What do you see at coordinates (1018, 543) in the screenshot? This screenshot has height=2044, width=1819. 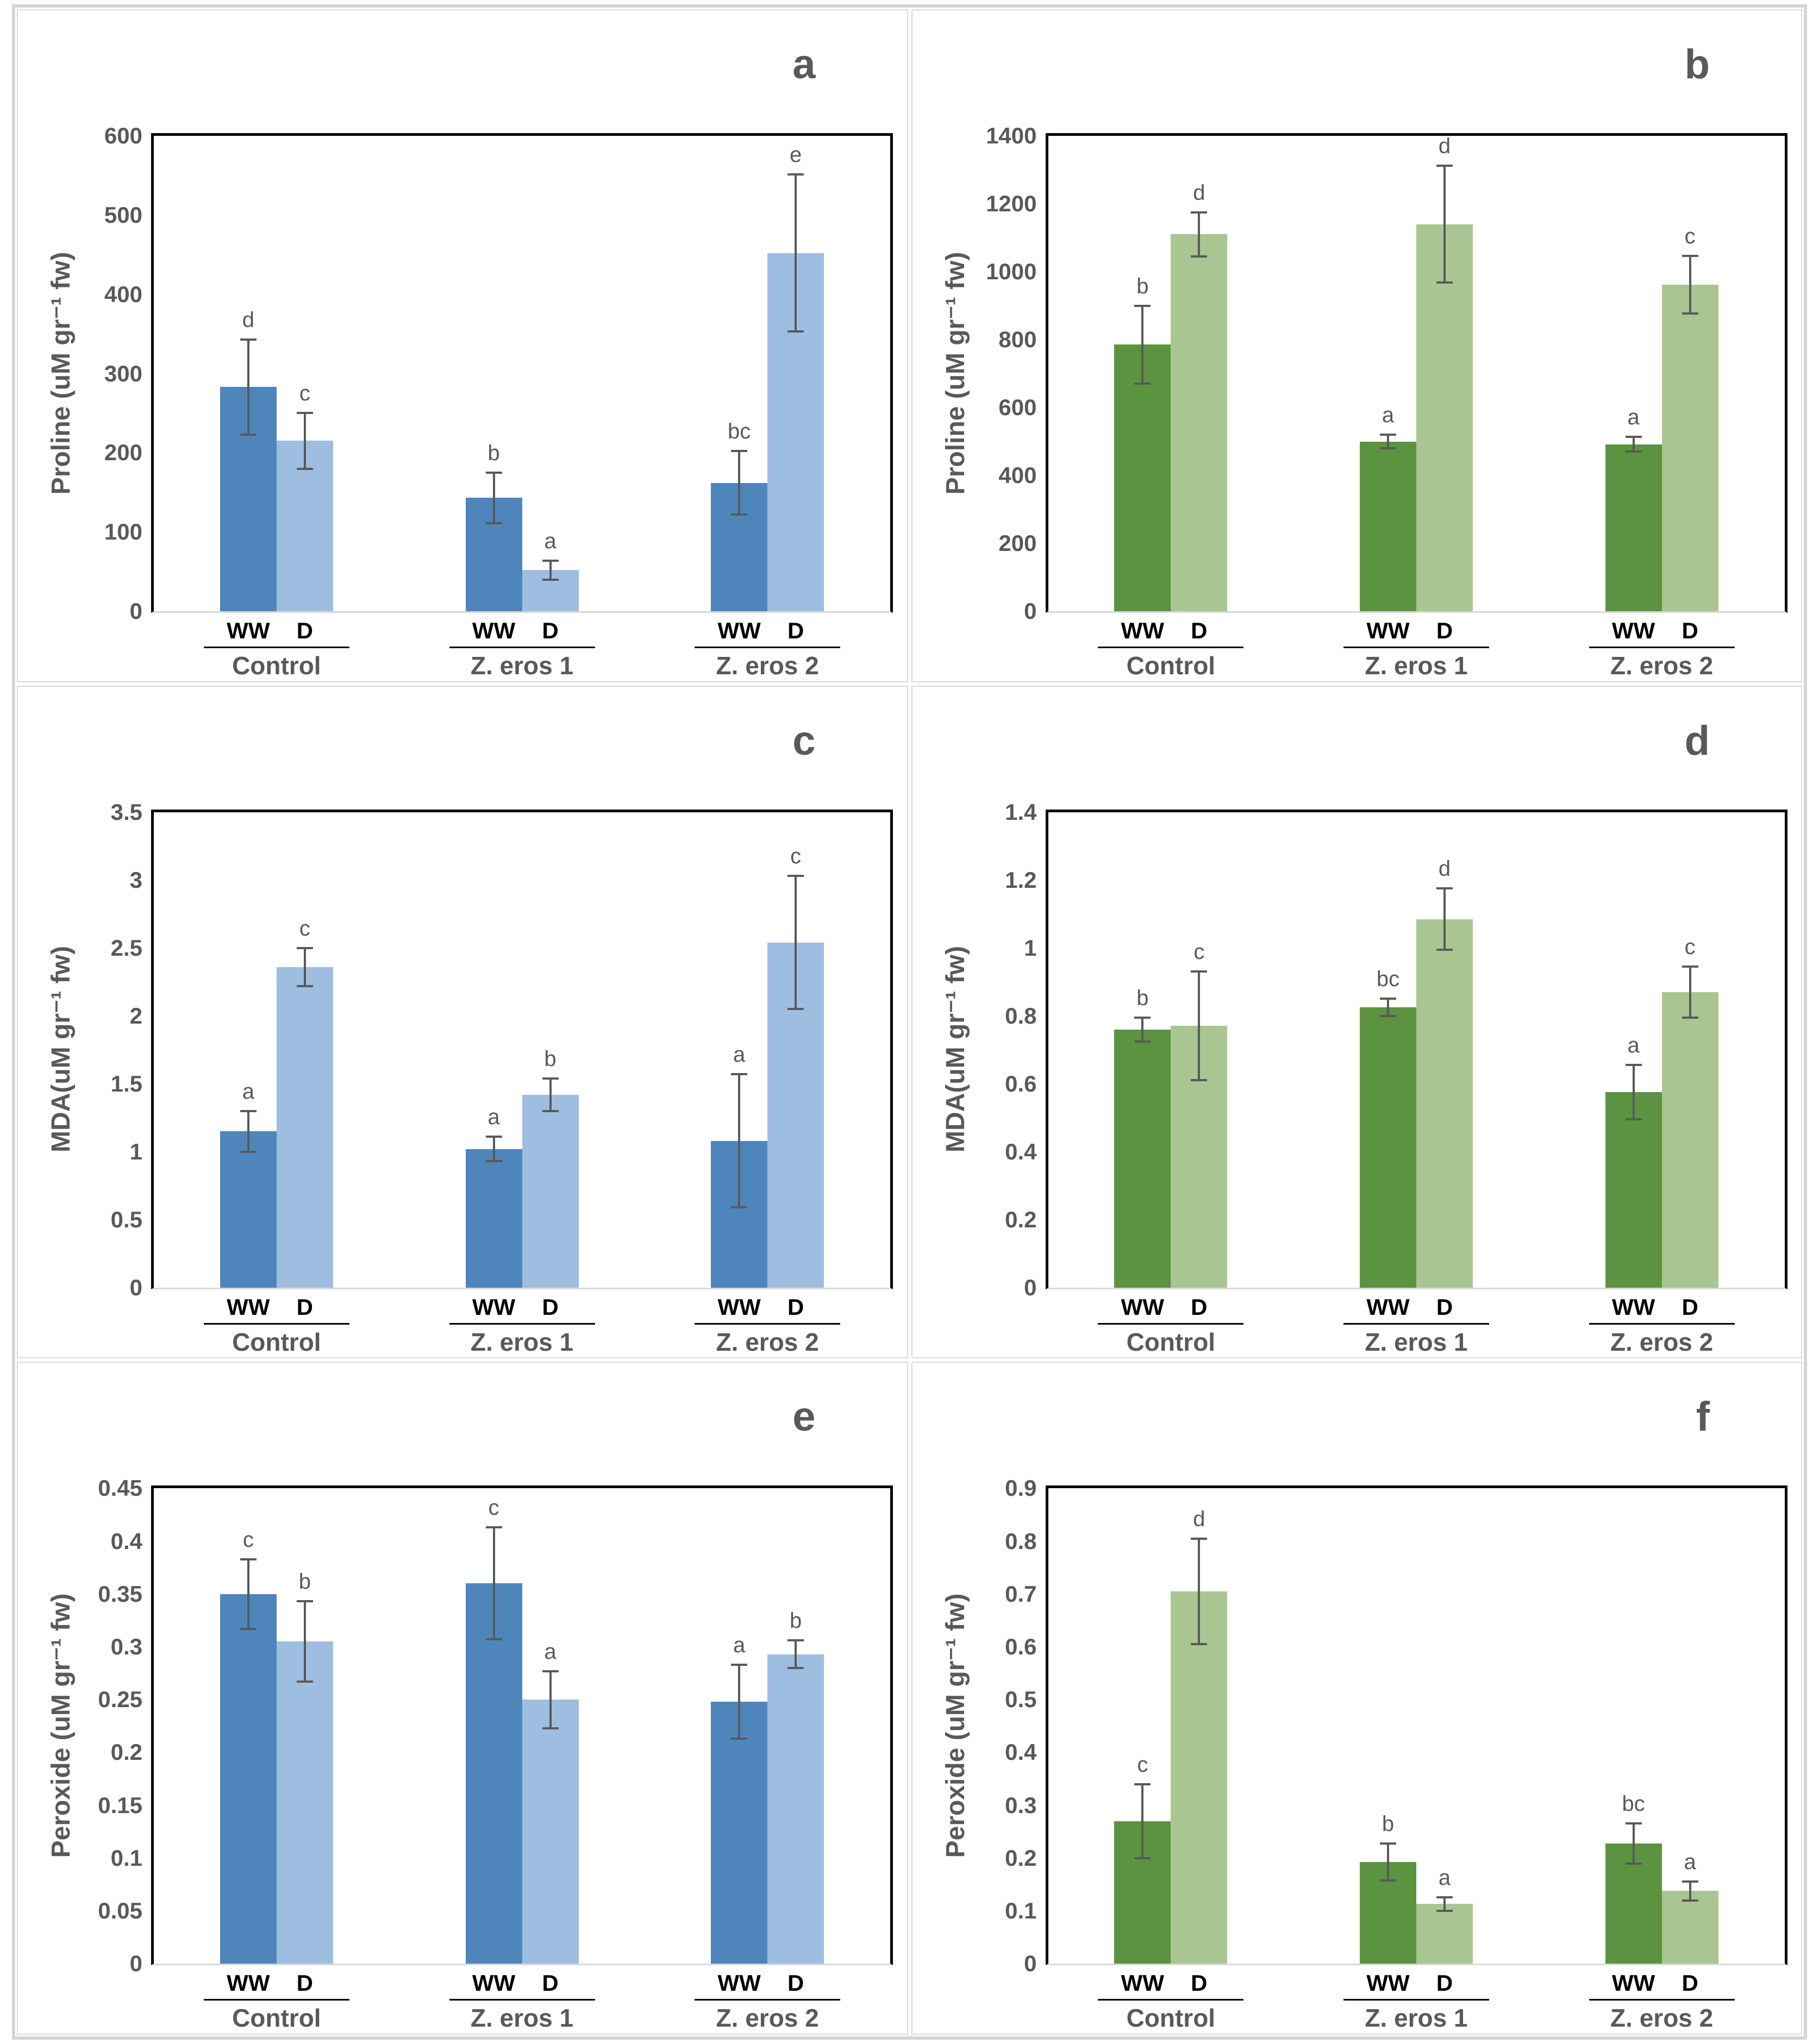 I see `y-tick-label: 200` at bounding box center [1018, 543].